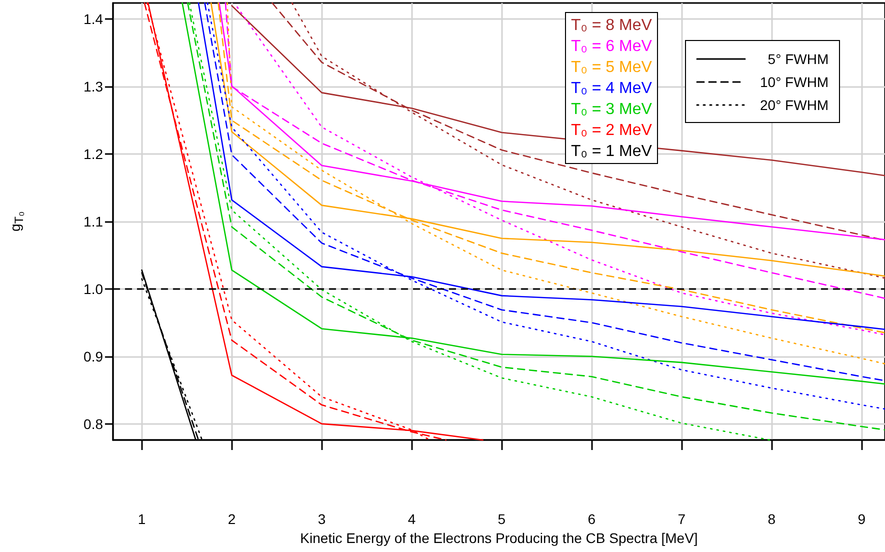 This screenshot has width=885, height=552. What do you see at coordinates (94, 86) in the screenshot?
I see `y-tick-label: 1.3` at bounding box center [94, 86].